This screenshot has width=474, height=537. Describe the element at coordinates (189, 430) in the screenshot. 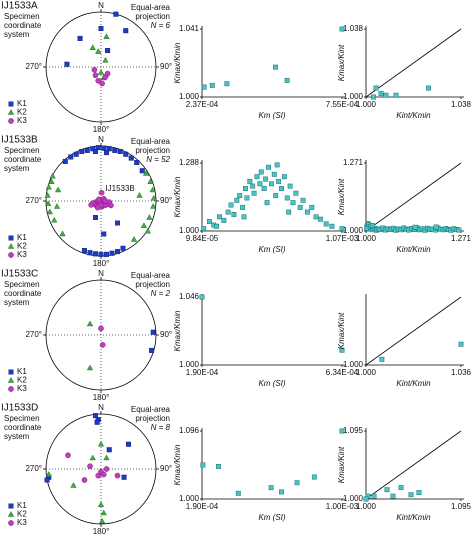

I see `y-tick-label: 1.096` at that location.